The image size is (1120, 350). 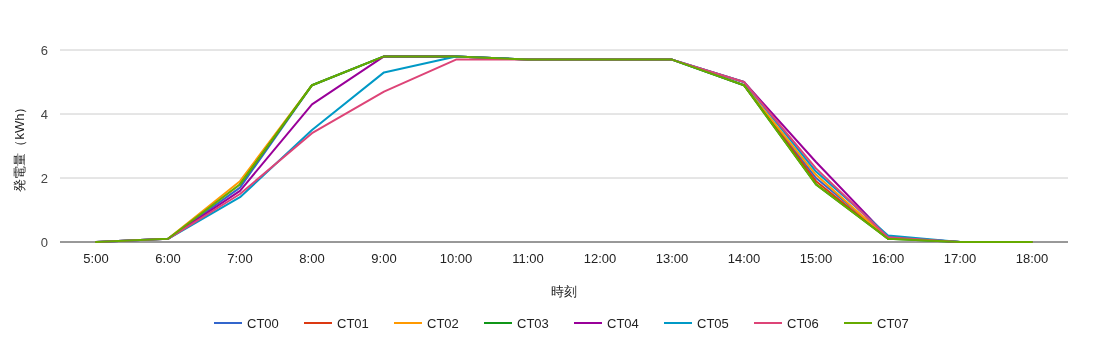 What do you see at coordinates (893, 323) in the screenshot?
I see `legend-label: CT07` at bounding box center [893, 323].